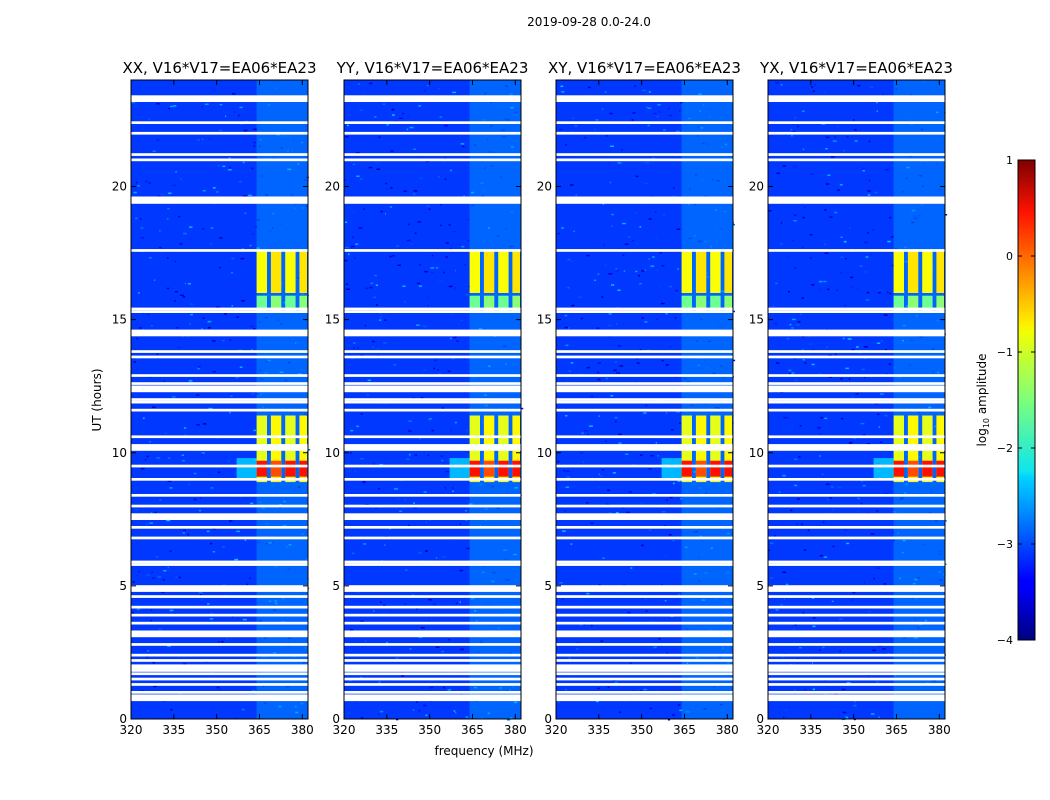  I want to click on rfi-block, so click(715, 303).